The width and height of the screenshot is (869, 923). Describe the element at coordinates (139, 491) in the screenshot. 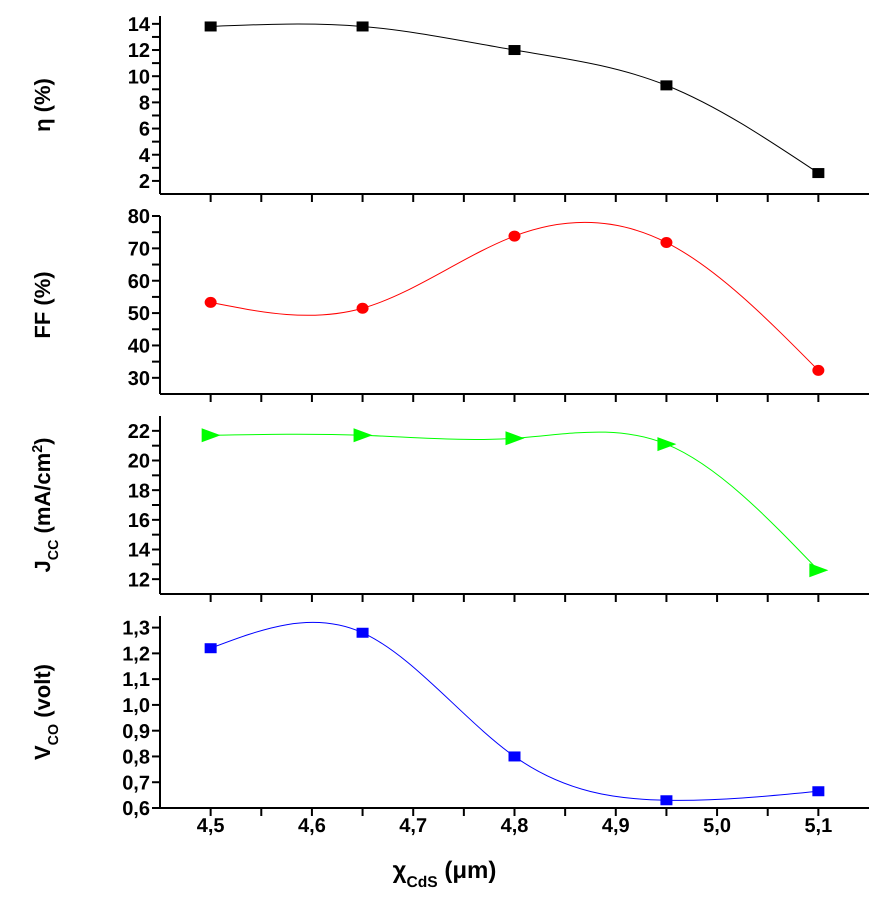

I see `y-tick-label: 18` at that location.